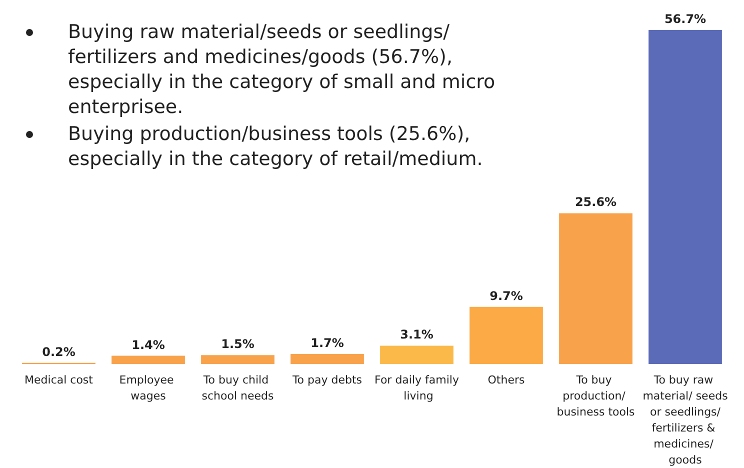  What do you see at coordinates (417, 335) in the screenshot?
I see `data-label: 3.1%` at bounding box center [417, 335].